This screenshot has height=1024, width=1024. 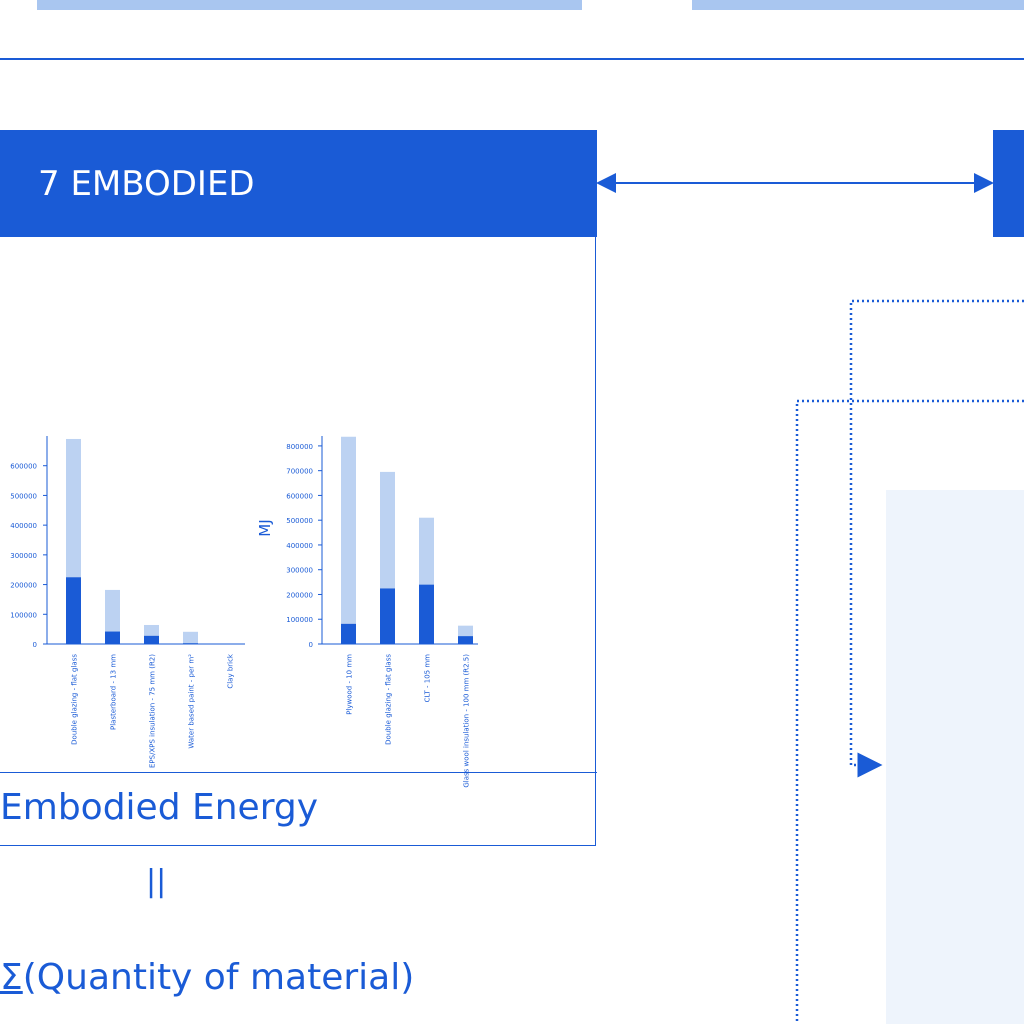 What do you see at coordinates (218, 977) in the screenshot?
I see `formula-text: (Quantity of material)` at bounding box center [218, 977].